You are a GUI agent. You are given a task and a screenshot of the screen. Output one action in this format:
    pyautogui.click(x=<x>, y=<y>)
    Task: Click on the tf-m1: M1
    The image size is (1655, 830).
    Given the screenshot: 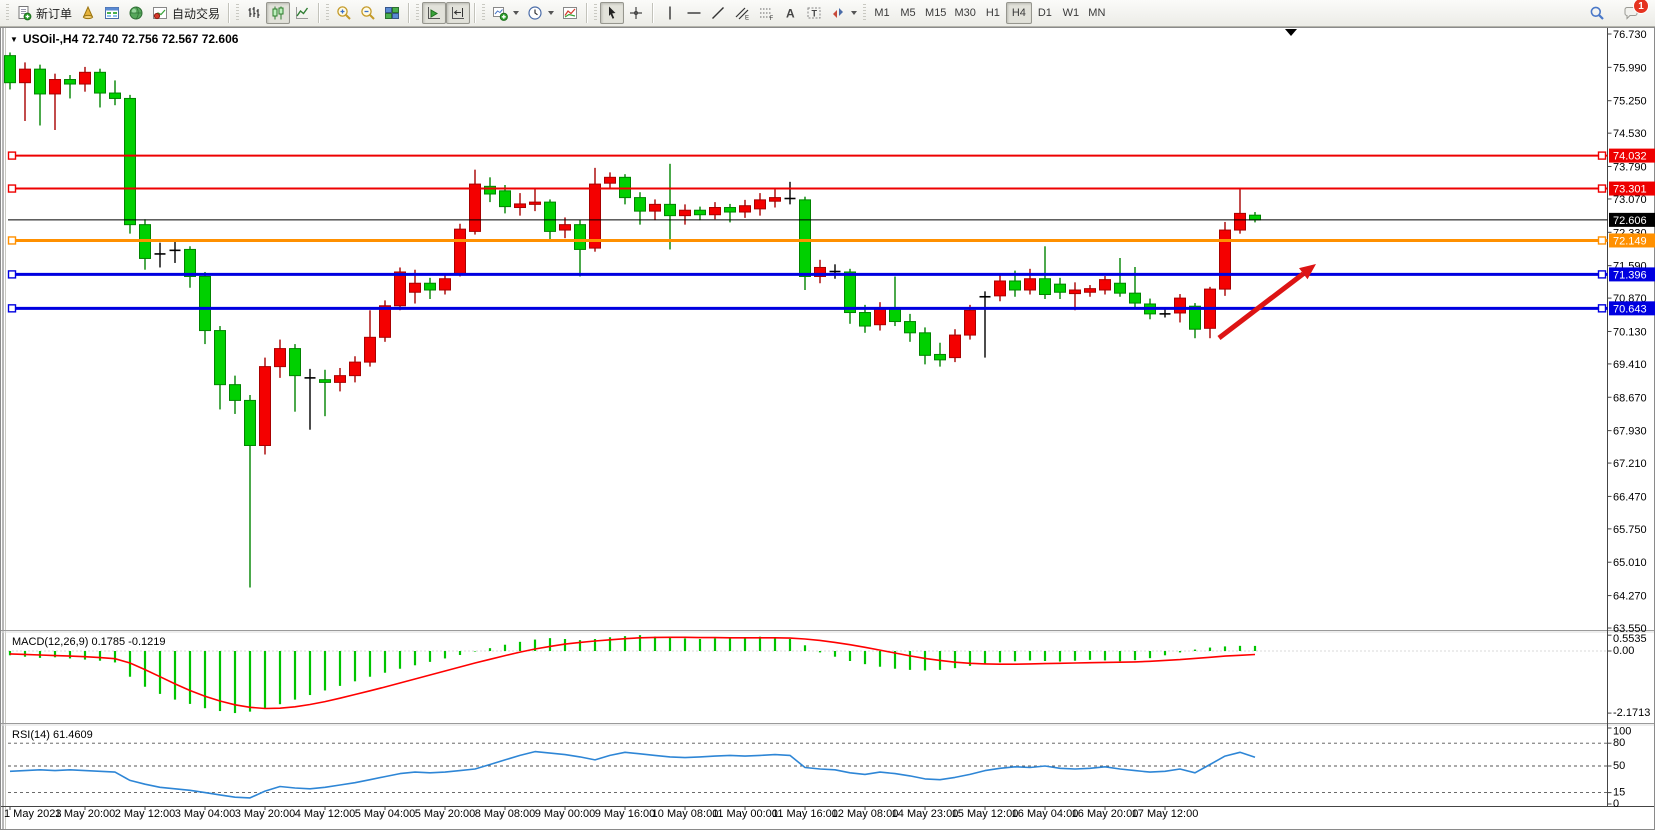 What is the action you would take?
    pyautogui.click(x=882, y=13)
    